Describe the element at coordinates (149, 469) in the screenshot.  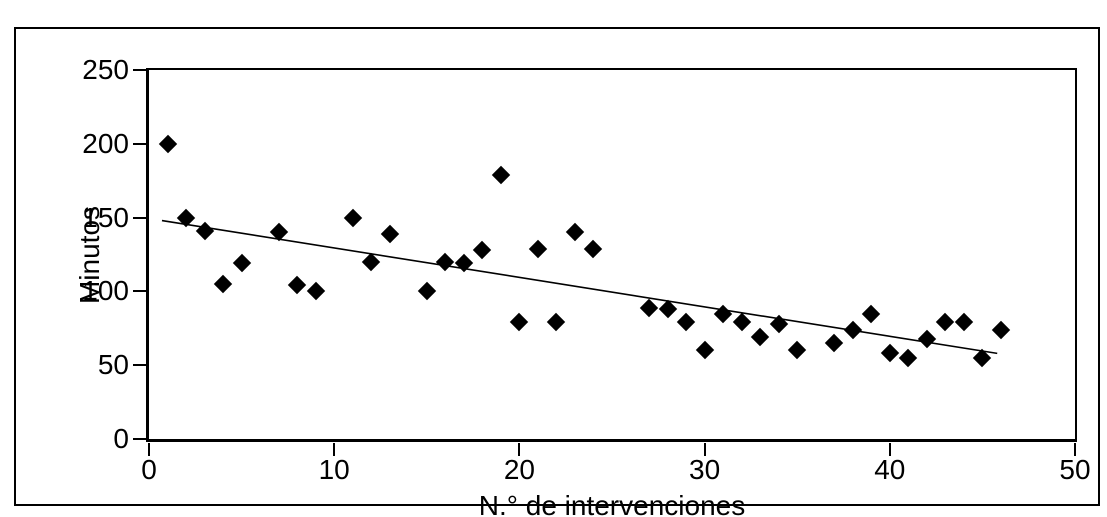
I see `x-tick-label: 0` at that location.